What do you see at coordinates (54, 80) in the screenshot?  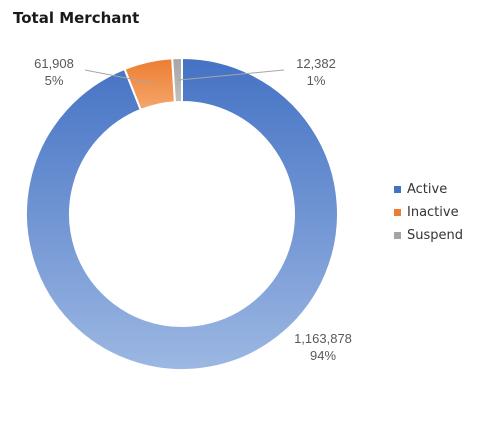 I see `data-label-percent-inactive: 5%` at bounding box center [54, 80].